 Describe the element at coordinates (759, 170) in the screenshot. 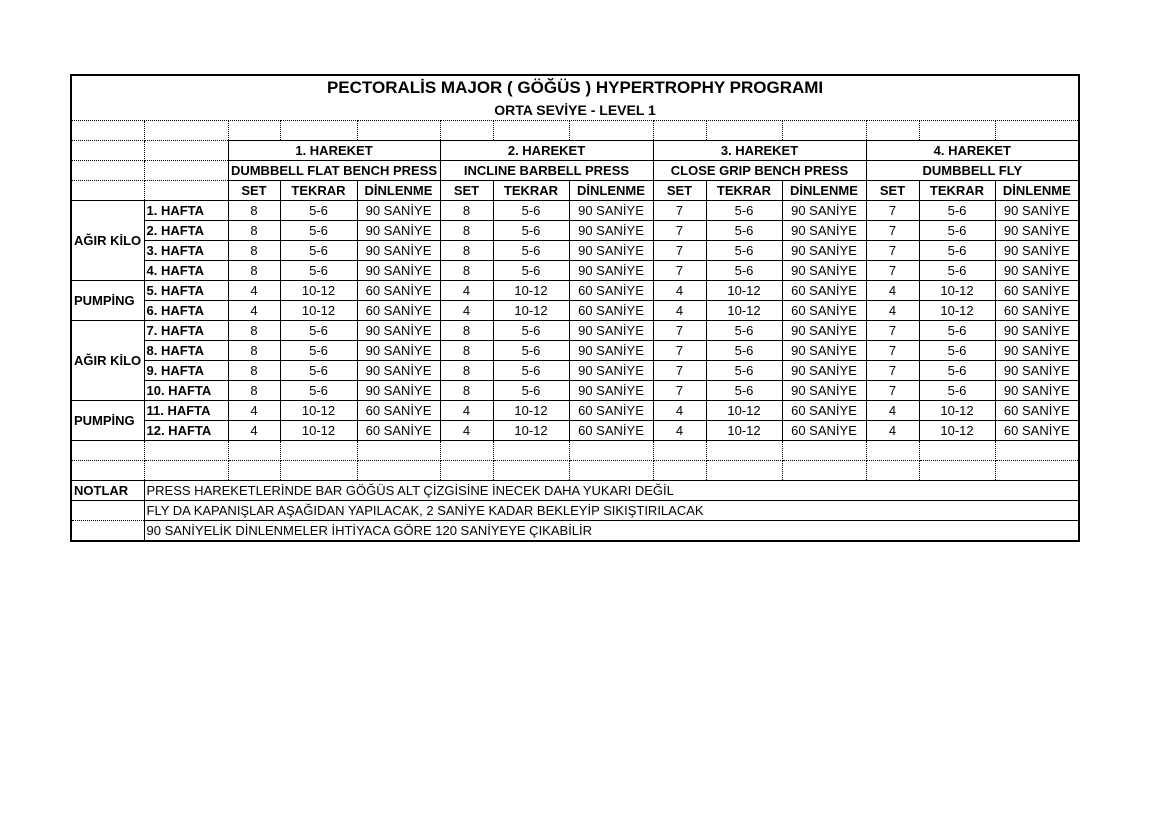

I see `exercise-name: CLOSE GRIP BENCH PRESS` at that location.